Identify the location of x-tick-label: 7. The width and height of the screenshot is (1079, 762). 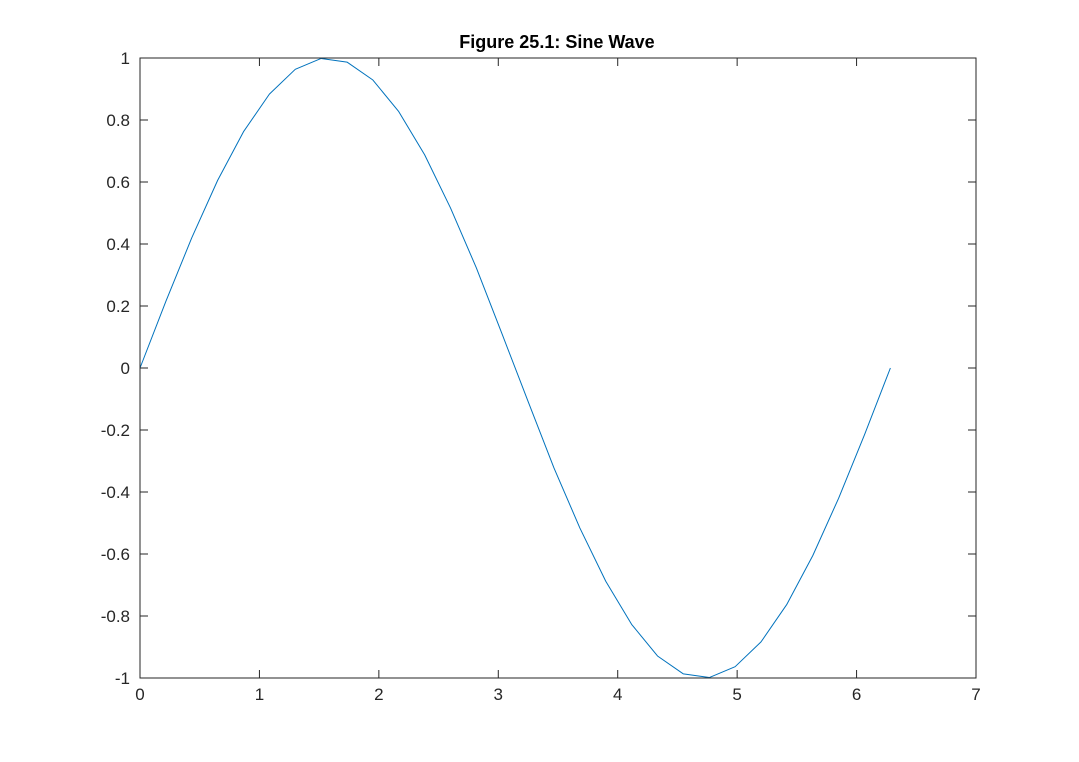
(975, 694).